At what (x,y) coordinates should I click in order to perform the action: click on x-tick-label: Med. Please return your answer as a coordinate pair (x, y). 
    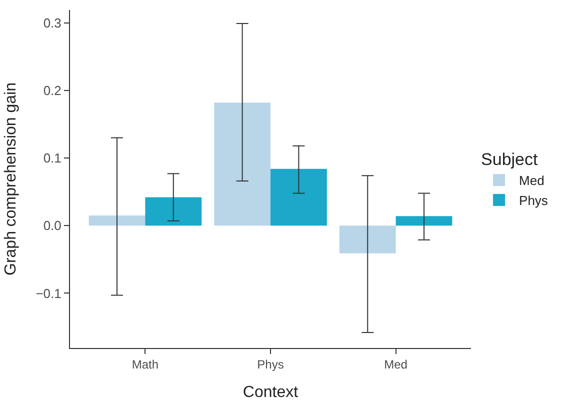
    Looking at the image, I should click on (396, 364).